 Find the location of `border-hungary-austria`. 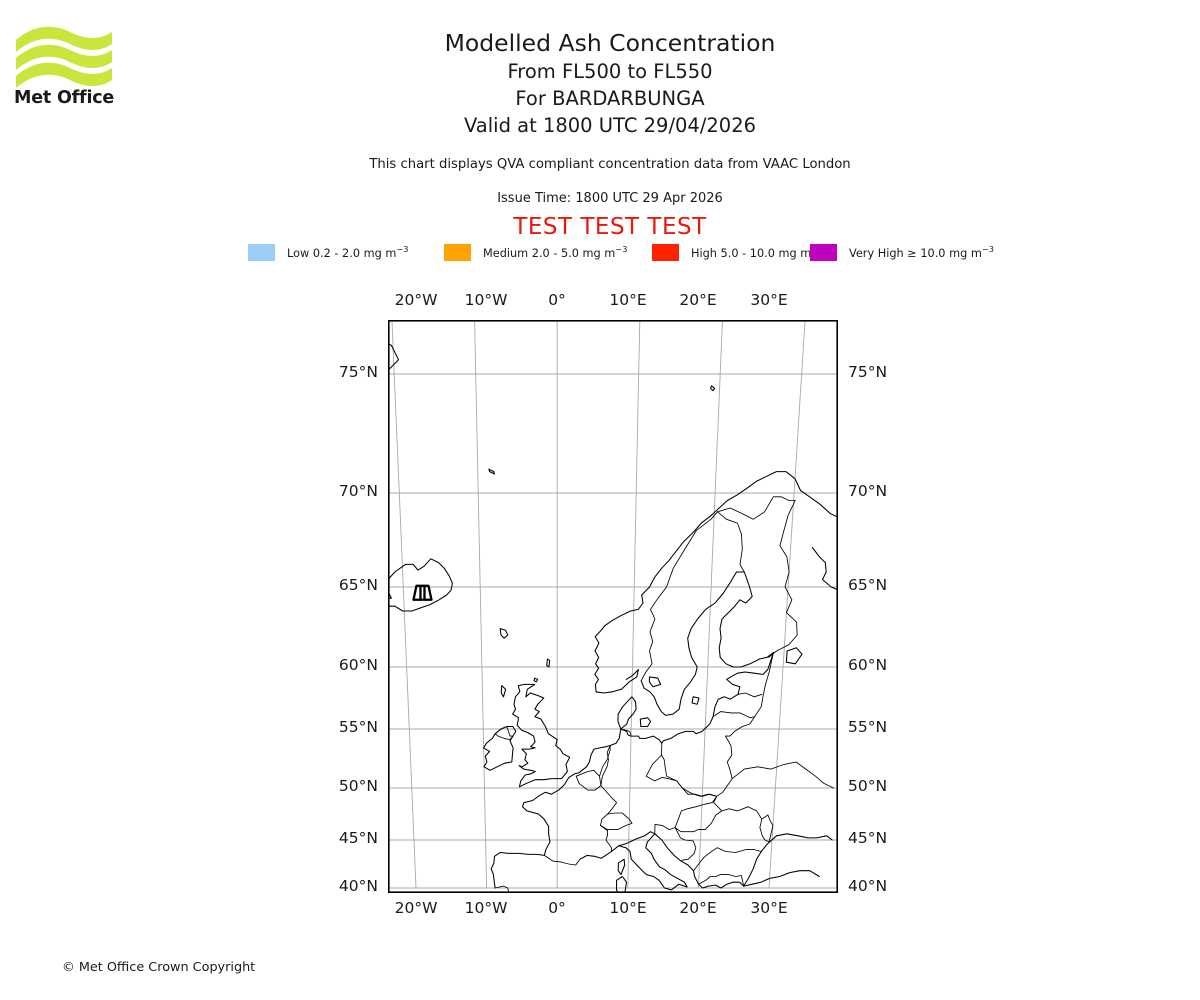

border-hungary-austria is located at coordinates (696, 811).